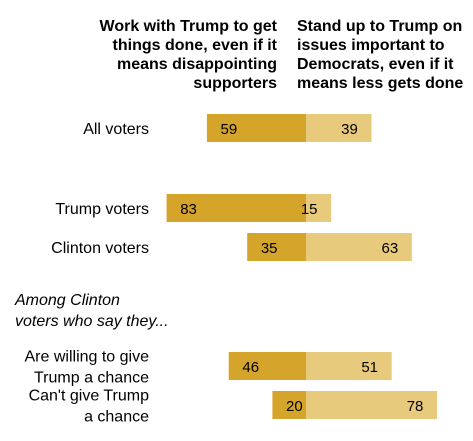 This screenshot has width=473, height=441. Describe the element at coordinates (294, 406) in the screenshot. I see `value-label-work-with-trump: 20` at that location.